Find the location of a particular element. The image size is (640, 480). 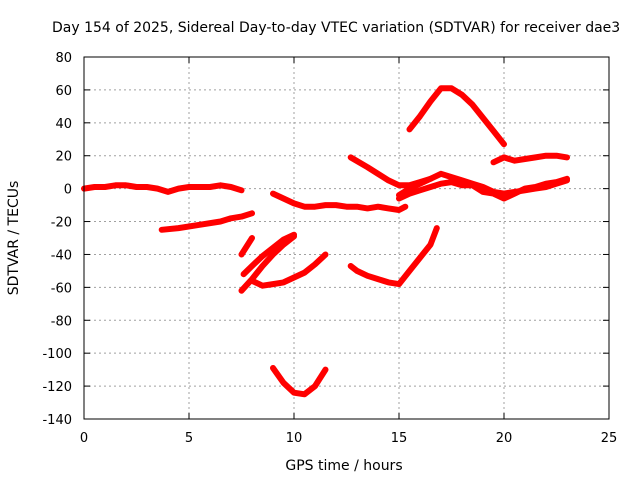

y-tick-label: -40 is located at coordinates (61, 255).